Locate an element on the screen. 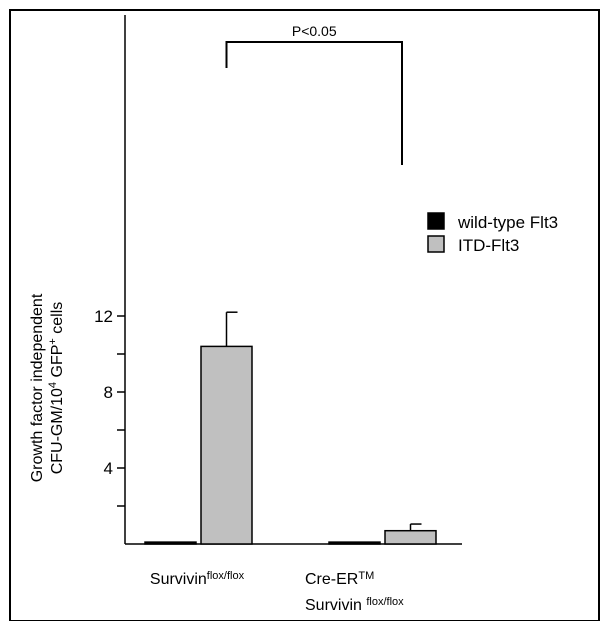 Image resolution: width=609 pixels, height=621 pixels. category-label-cre-er-line2: Survivin flox/flox is located at coordinates (354, 605).